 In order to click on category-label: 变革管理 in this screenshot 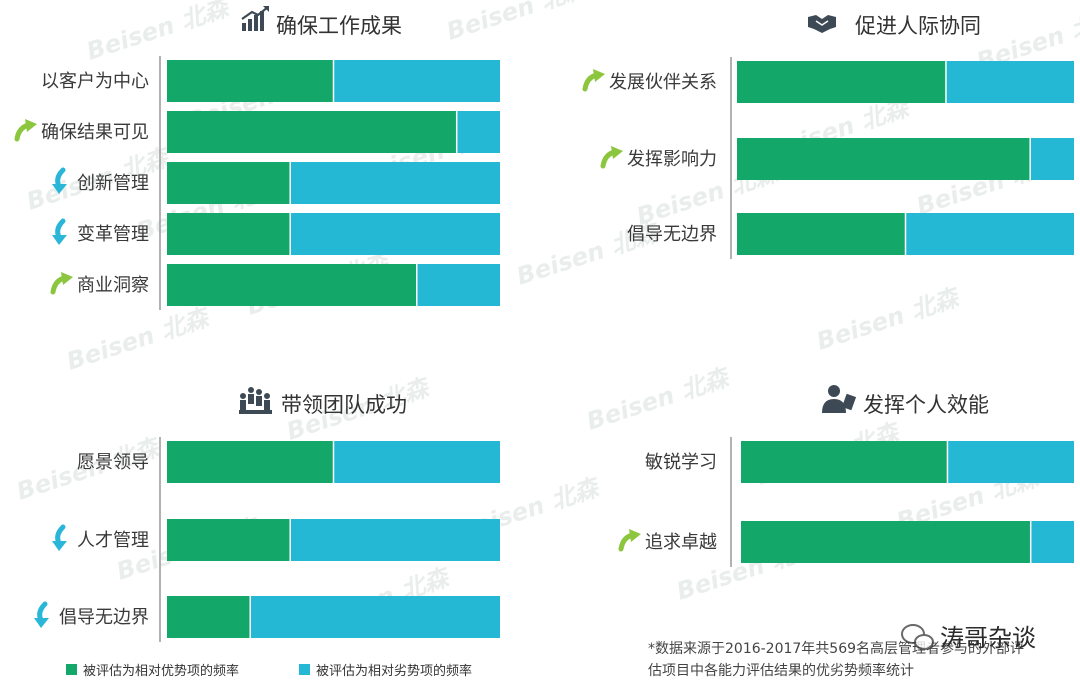, I will do `click(113, 234)`.